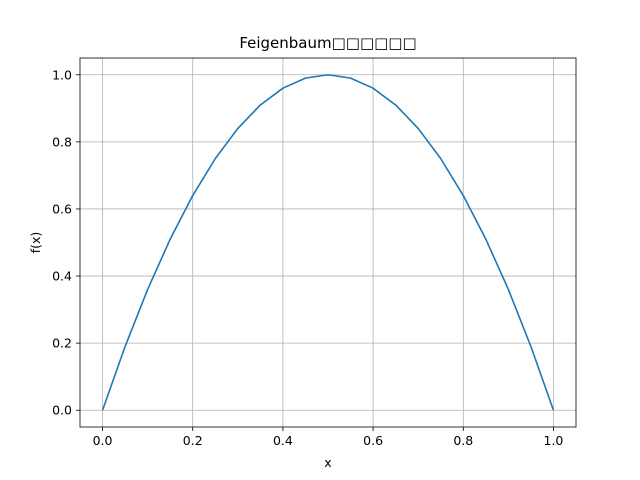 This screenshot has height=480, width=640. What do you see at coordinates (103, 440) in the screenshot?
I see `x-tick-label: 0.0` at bounding box center [103, 440].